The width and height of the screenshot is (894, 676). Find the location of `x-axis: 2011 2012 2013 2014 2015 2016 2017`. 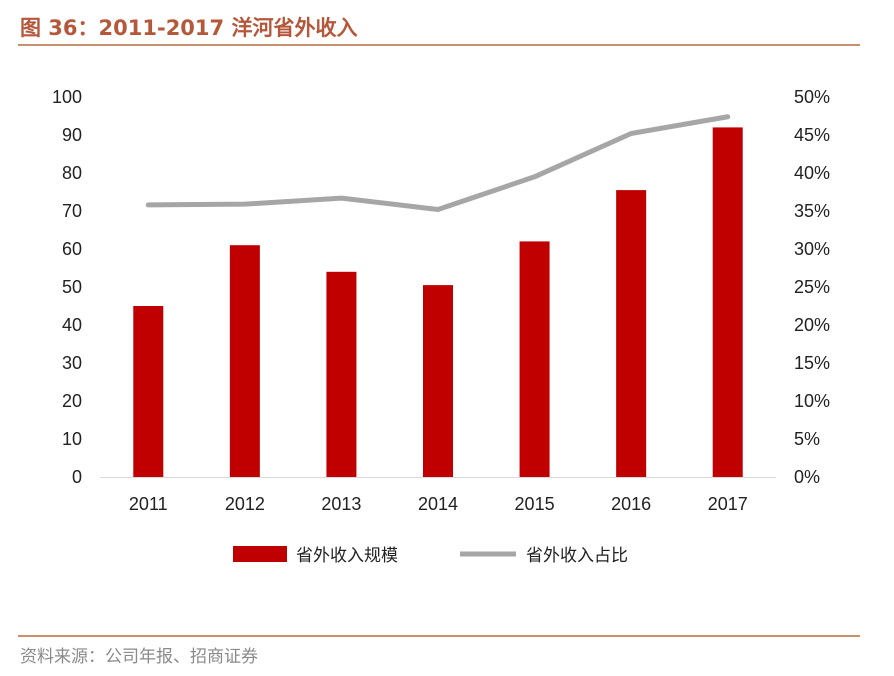

x-axis: 2011 2012 2013 2014 2015 2016 2017 is located at coordinates (438, 504).